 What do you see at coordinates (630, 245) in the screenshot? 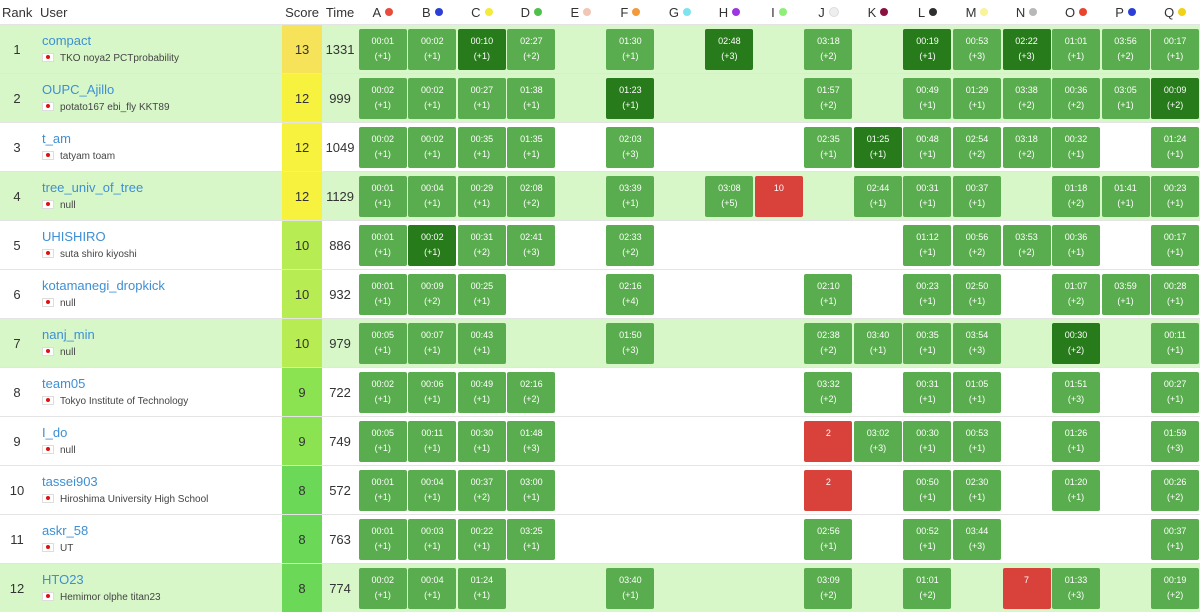
I see `solved-badge: 02:33(+2)` at bounding box center [630, 245].